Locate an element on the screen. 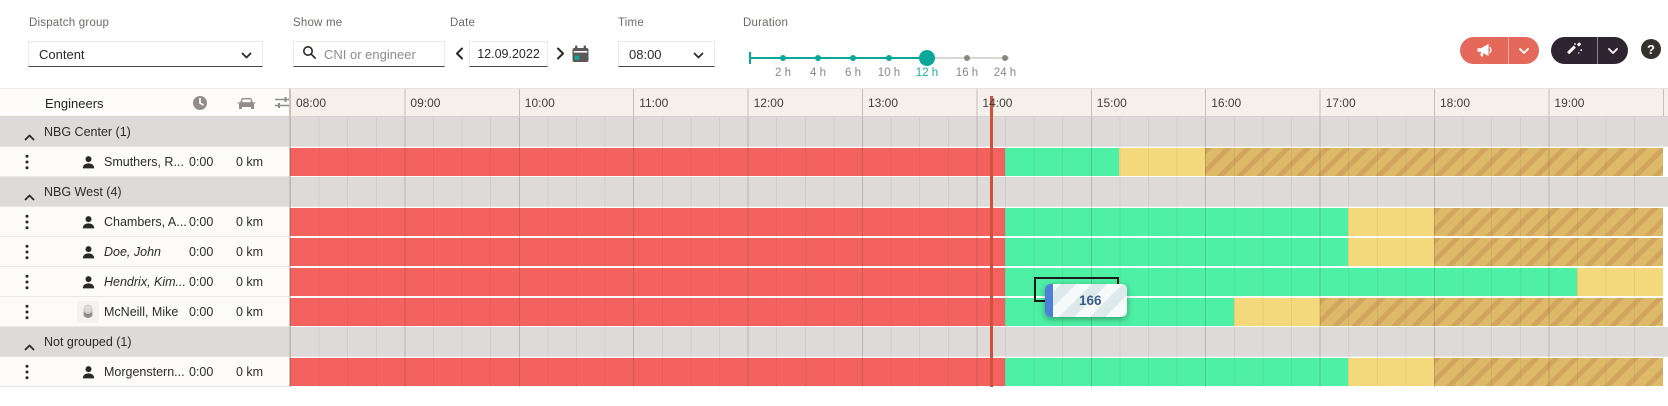 This screenshot has height=406, width=1668. announcement-dropdown-button is located at coordinates (1524, 50).